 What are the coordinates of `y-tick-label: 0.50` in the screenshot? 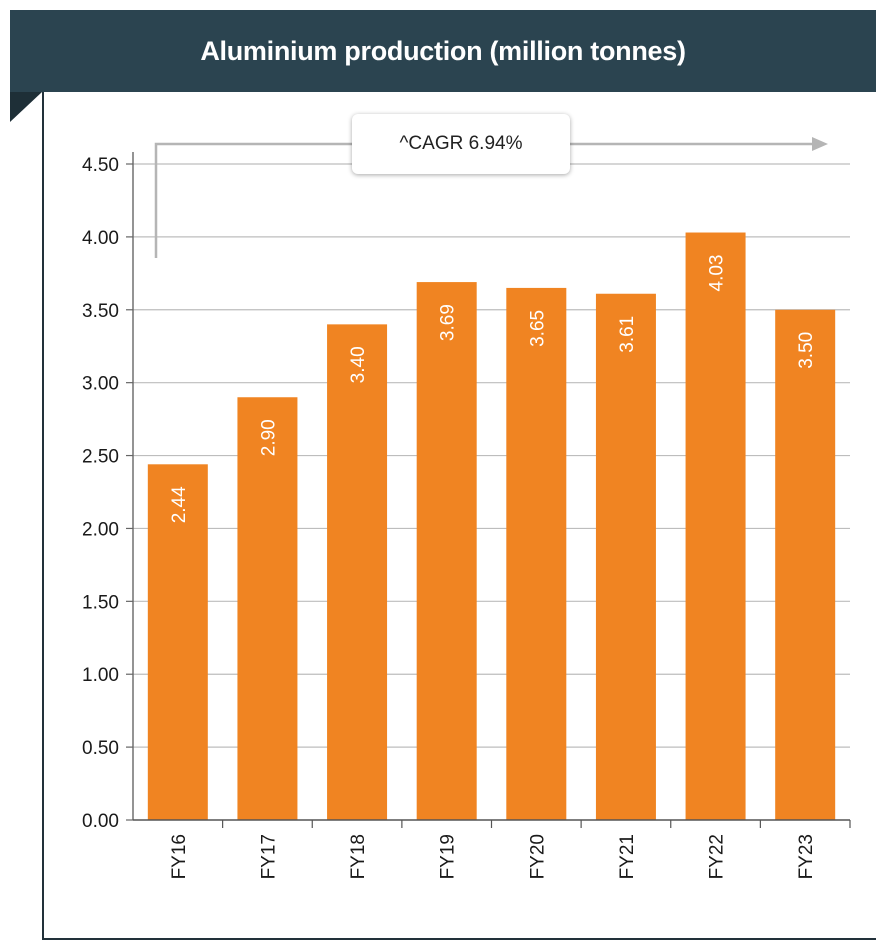 It's located at (100, 748).